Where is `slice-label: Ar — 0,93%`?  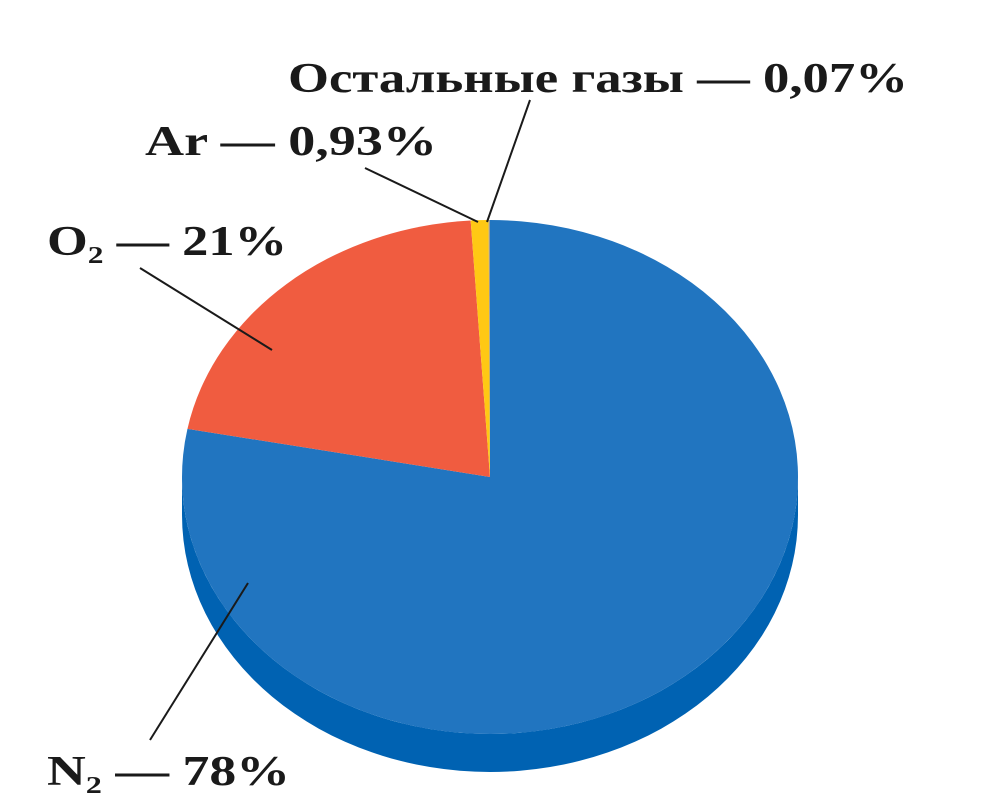
slice-label: Ar — 0,93% is located at coordinates (291, 142).